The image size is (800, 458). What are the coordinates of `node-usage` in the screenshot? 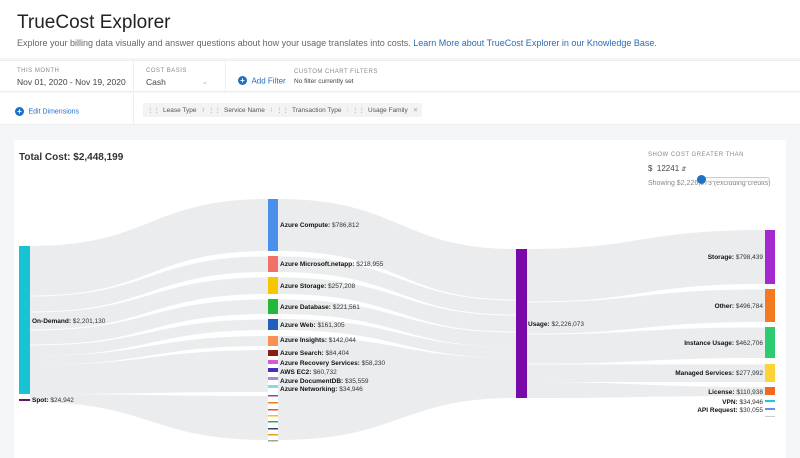 It's located at (521, 323).